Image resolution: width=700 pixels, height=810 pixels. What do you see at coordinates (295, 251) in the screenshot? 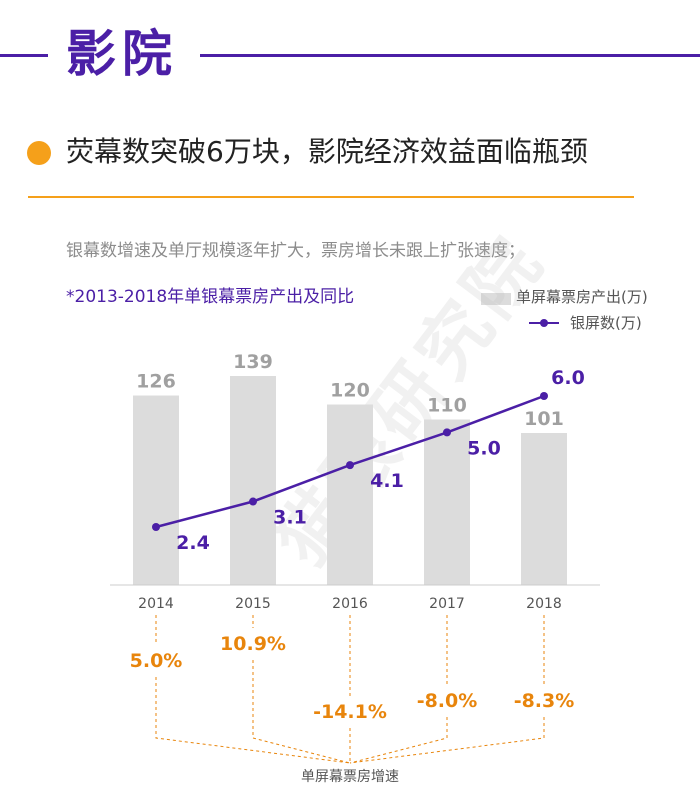
I see `subtitle: 银幕数增速及单厅规模逐年扩大，票房增长未跟上扩张速度；` at bounding box center [295, 251].